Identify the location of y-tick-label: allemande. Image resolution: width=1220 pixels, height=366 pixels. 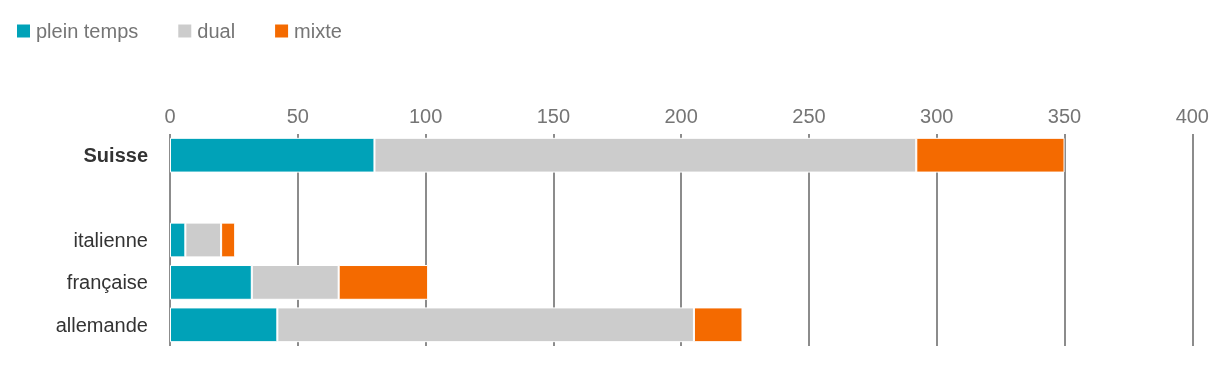
(101, 324).